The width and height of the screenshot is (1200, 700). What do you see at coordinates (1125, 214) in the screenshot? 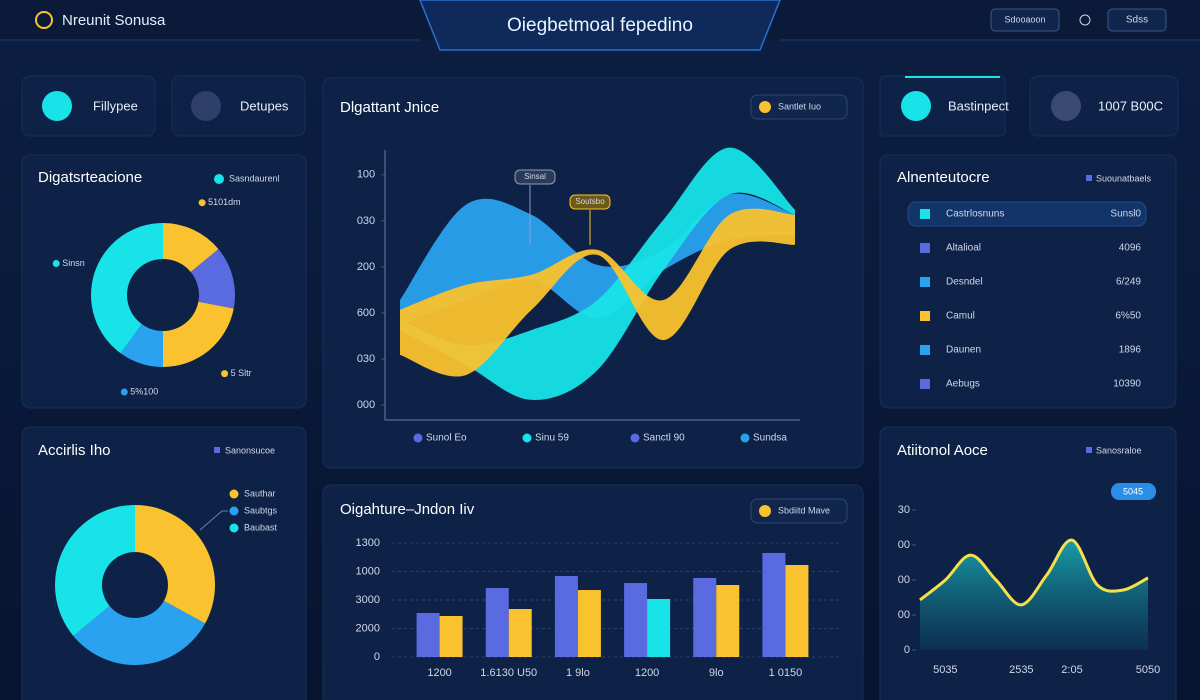
I see `list-value: Sunsl0` at bounding box center [1125, 214].